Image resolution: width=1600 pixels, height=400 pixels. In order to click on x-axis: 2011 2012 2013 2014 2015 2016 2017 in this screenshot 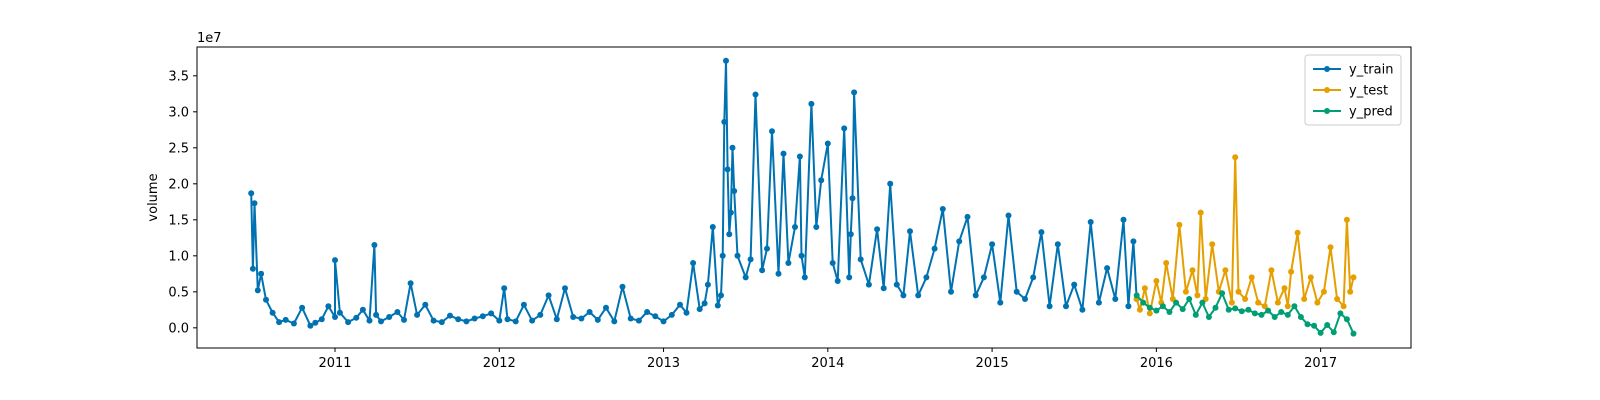, I will do `click(827, 359)`.